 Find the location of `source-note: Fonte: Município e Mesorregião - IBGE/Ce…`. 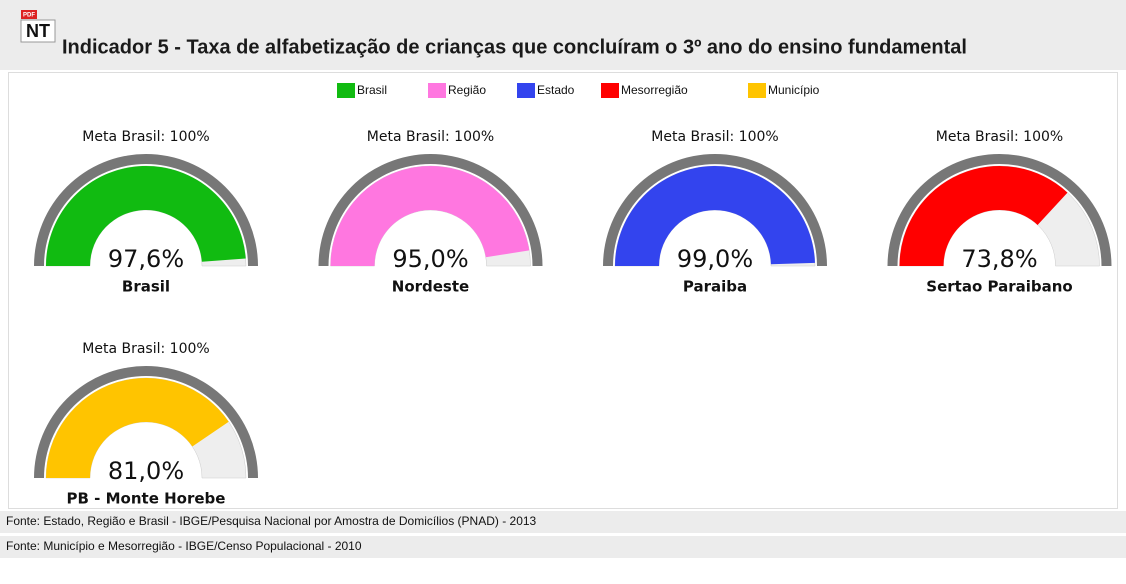

source-note: Fonte: Município e Mesorregião - IBGE/Ce… is located at coordinates (184, 546).